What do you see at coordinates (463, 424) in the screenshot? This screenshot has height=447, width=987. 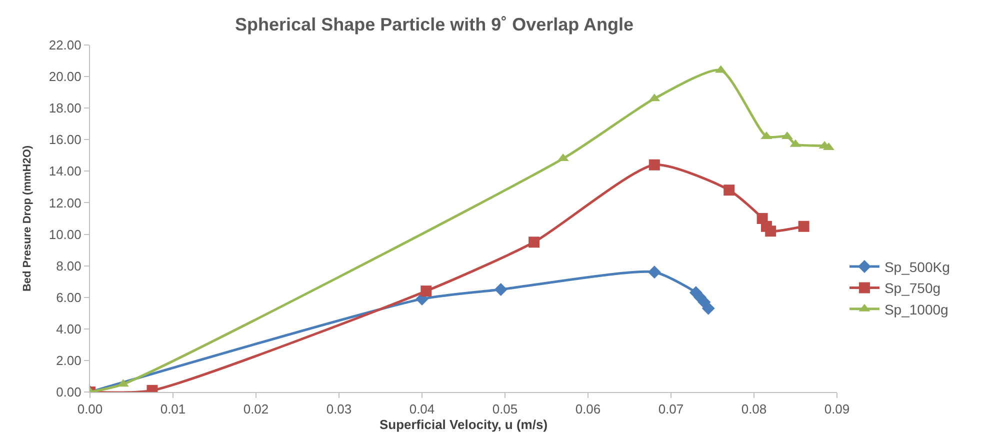 I see `x-axis-title: Superficial Velocity, u (m/s)` at bounding box center [463, 424].